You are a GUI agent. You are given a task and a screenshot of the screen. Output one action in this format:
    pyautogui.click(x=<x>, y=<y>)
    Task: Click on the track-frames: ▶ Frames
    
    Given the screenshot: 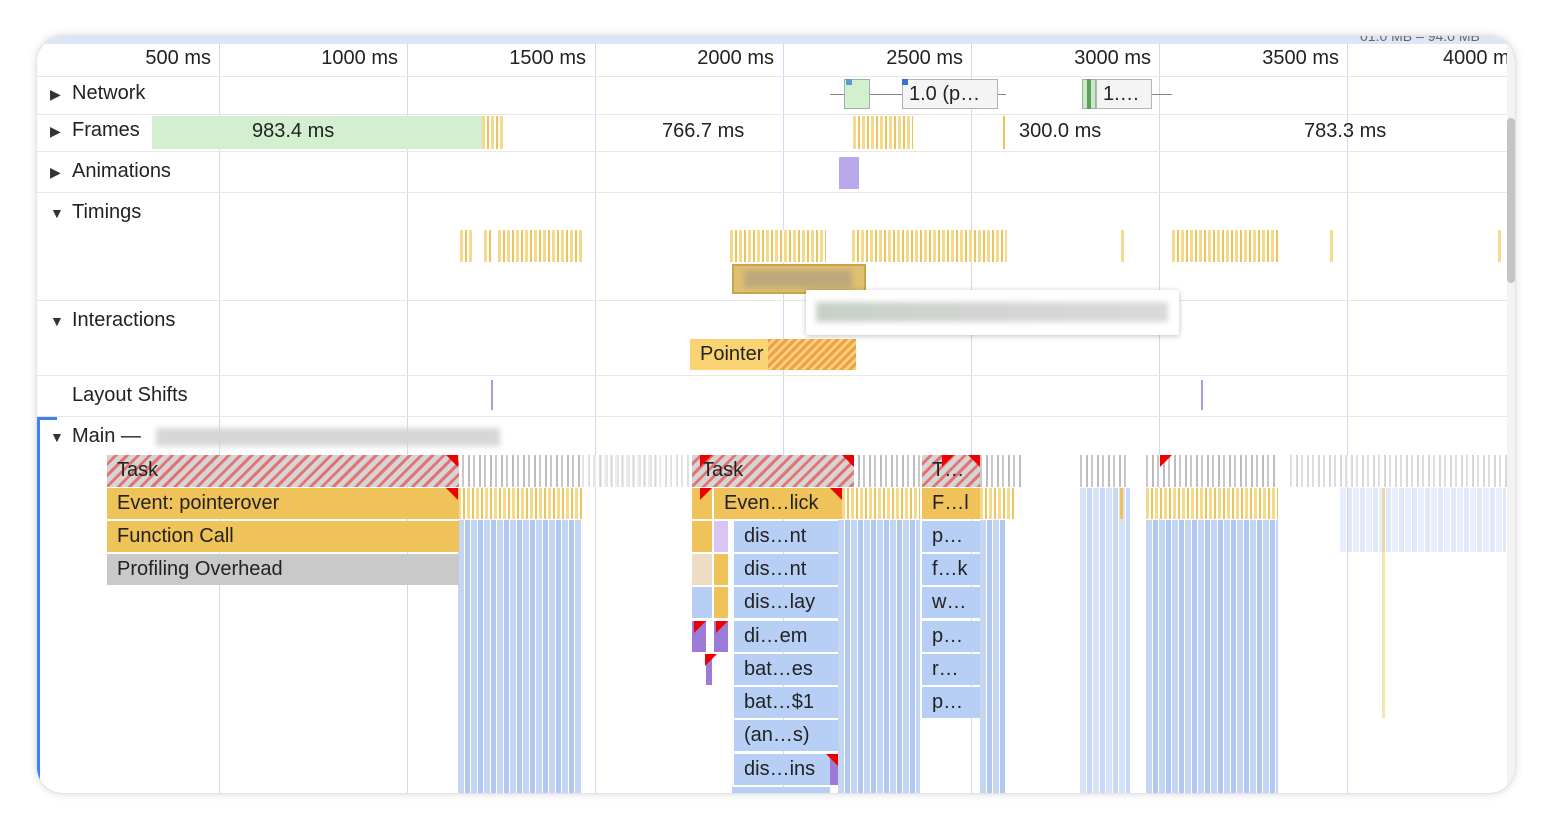 What is the action you would take?
    pyautogui.click(x=96, y=130)
    